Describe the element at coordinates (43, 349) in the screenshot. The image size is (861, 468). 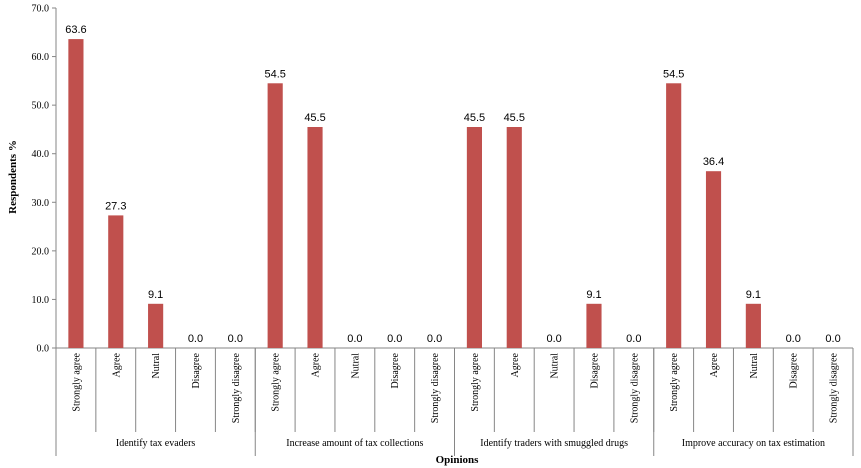
I see `y-tick-label: 0.0` at that location.